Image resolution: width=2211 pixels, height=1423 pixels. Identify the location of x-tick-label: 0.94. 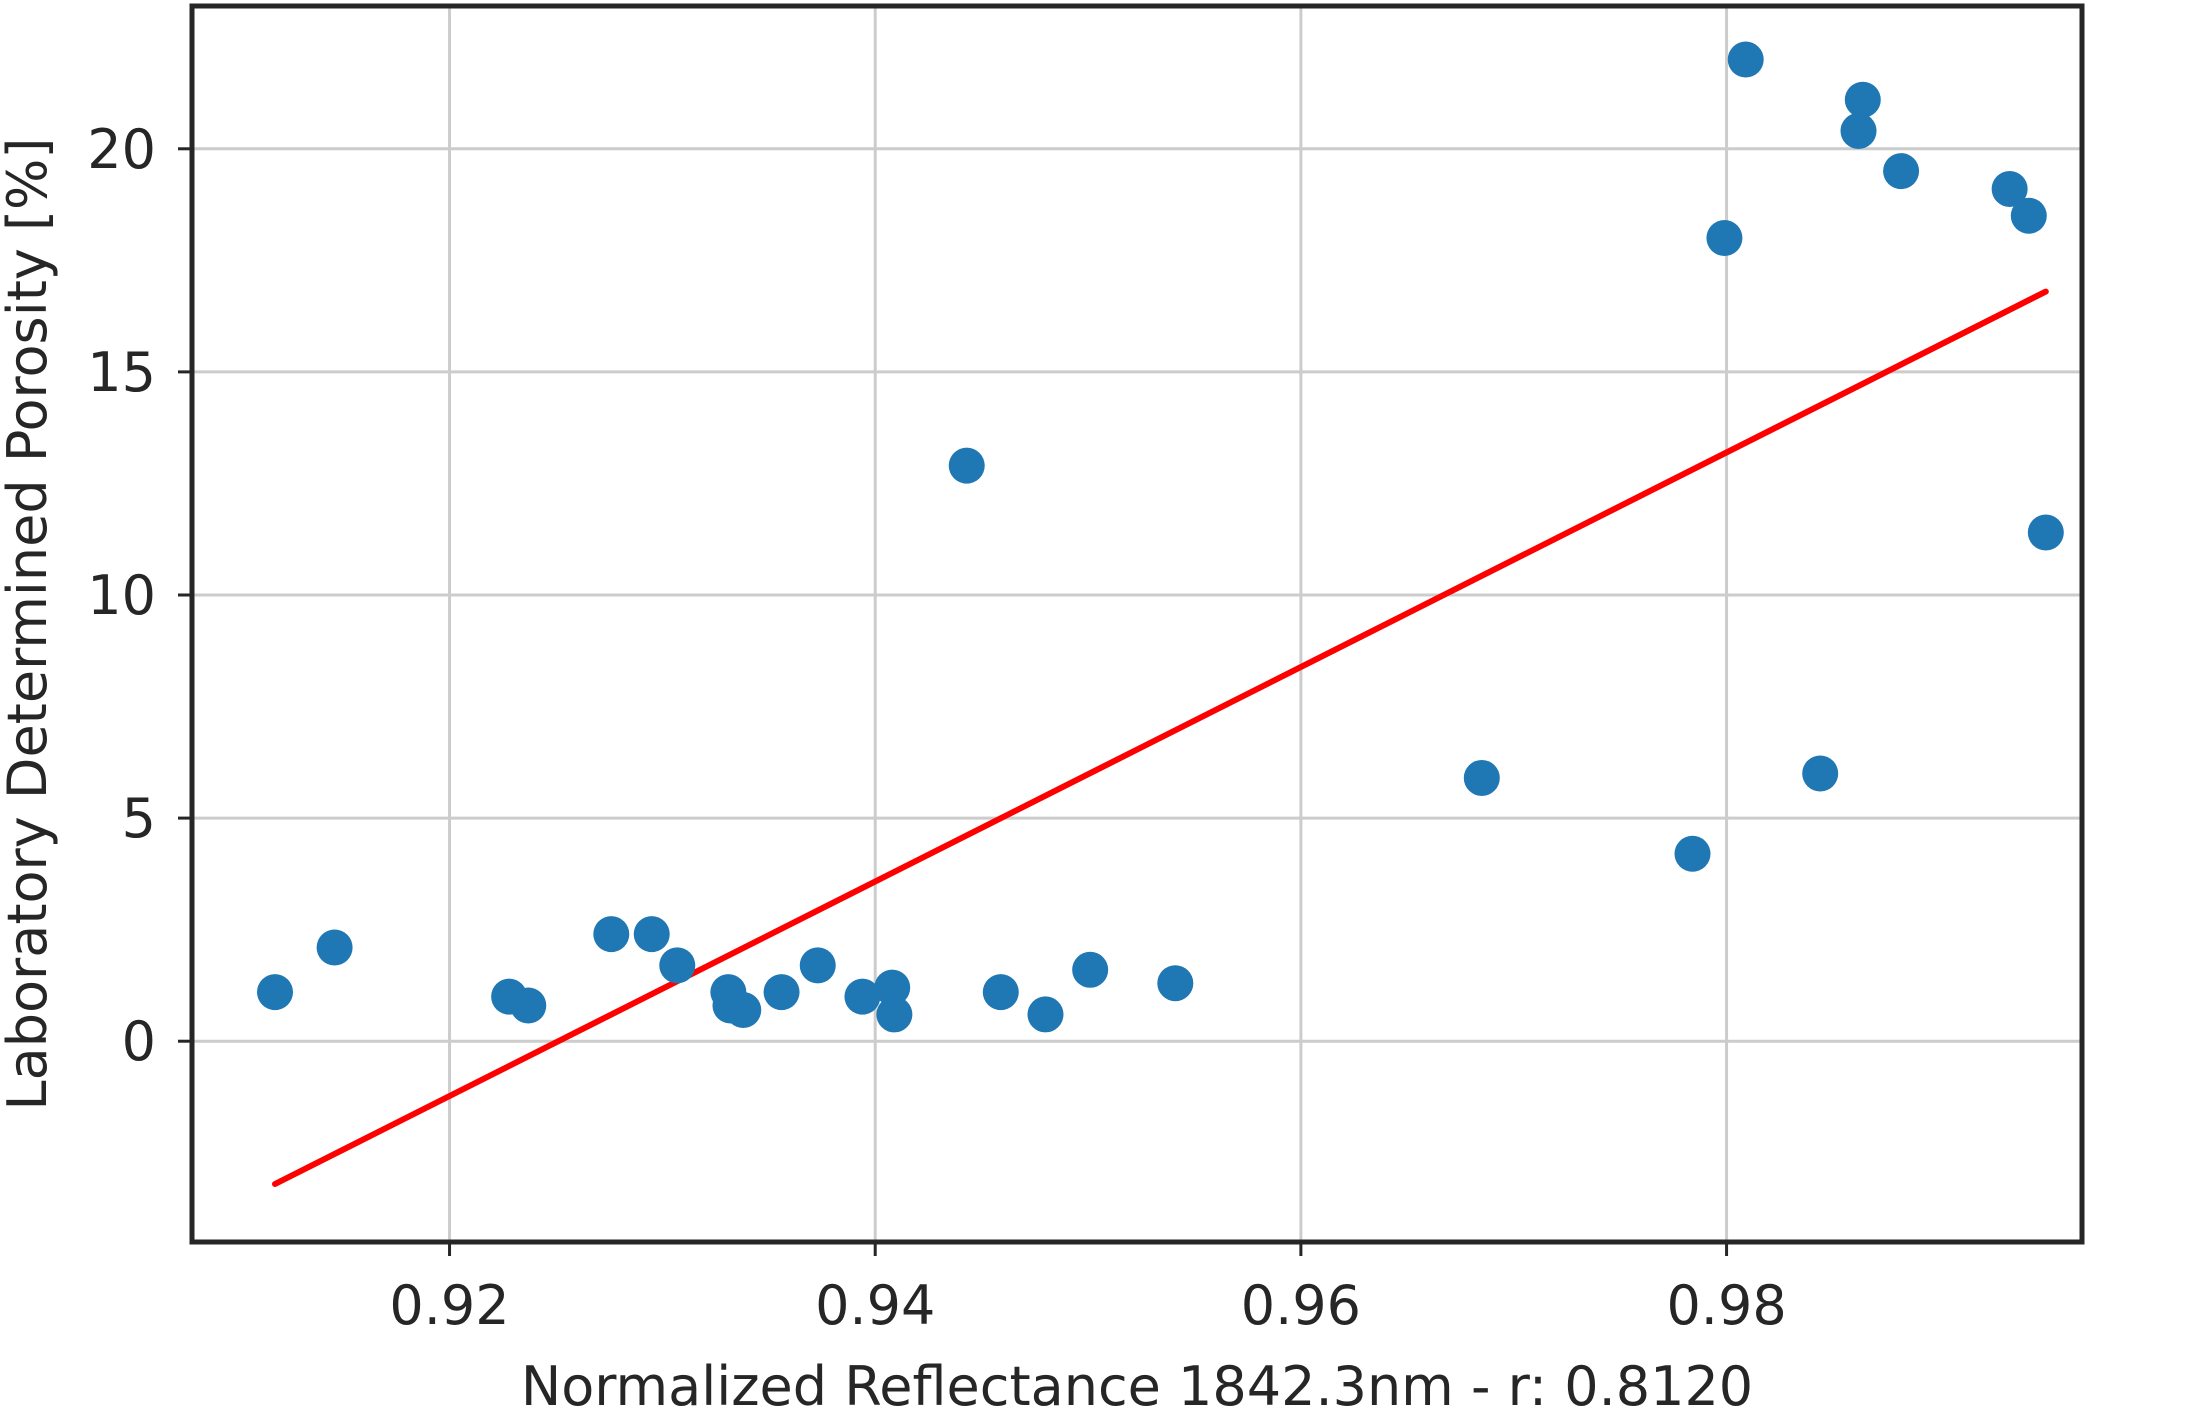
(875, 1305).